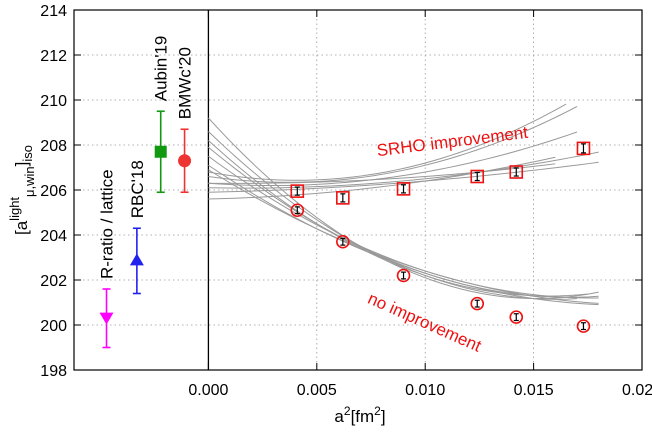 Image resolution: width=652 pixels, height=446 pixels. I want to click on y-tick-label: 214, so click(53, 11).